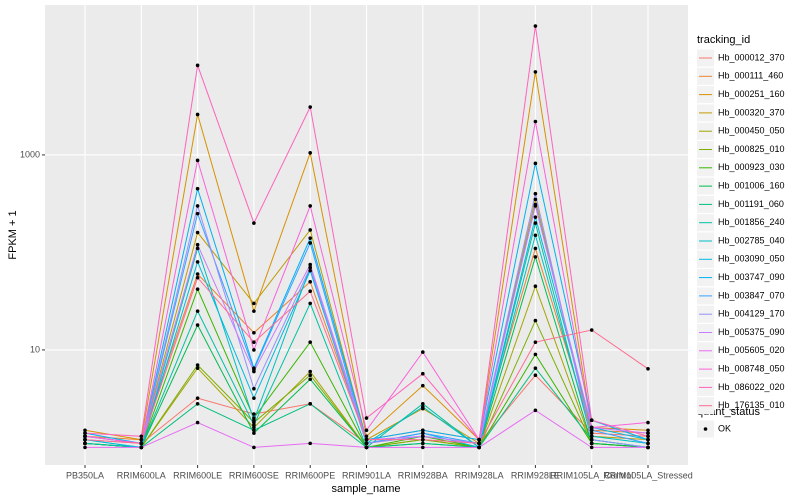  Describe the element at coordinates (365, 489) in the screenshot. I see `x-axis-title: sample_name` at that location.